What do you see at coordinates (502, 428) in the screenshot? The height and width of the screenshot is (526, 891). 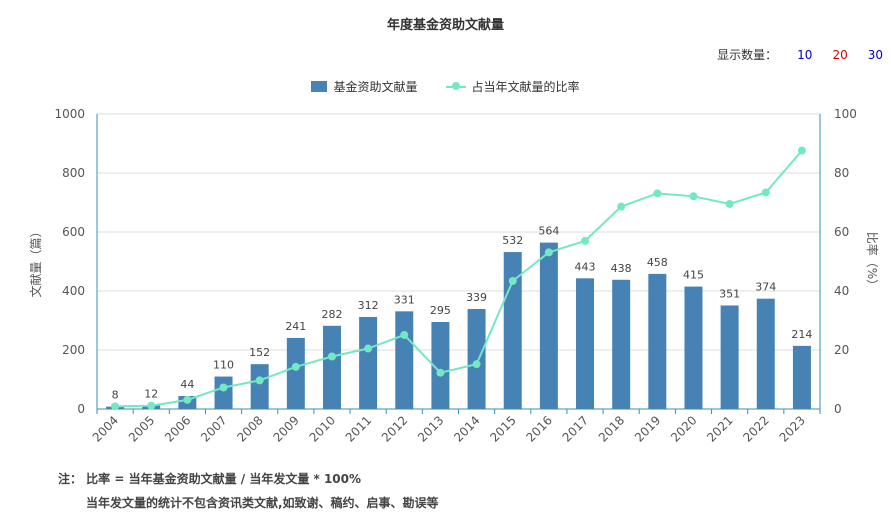 I see `x-tick-label: 2015` at bounding box center [502, 428].